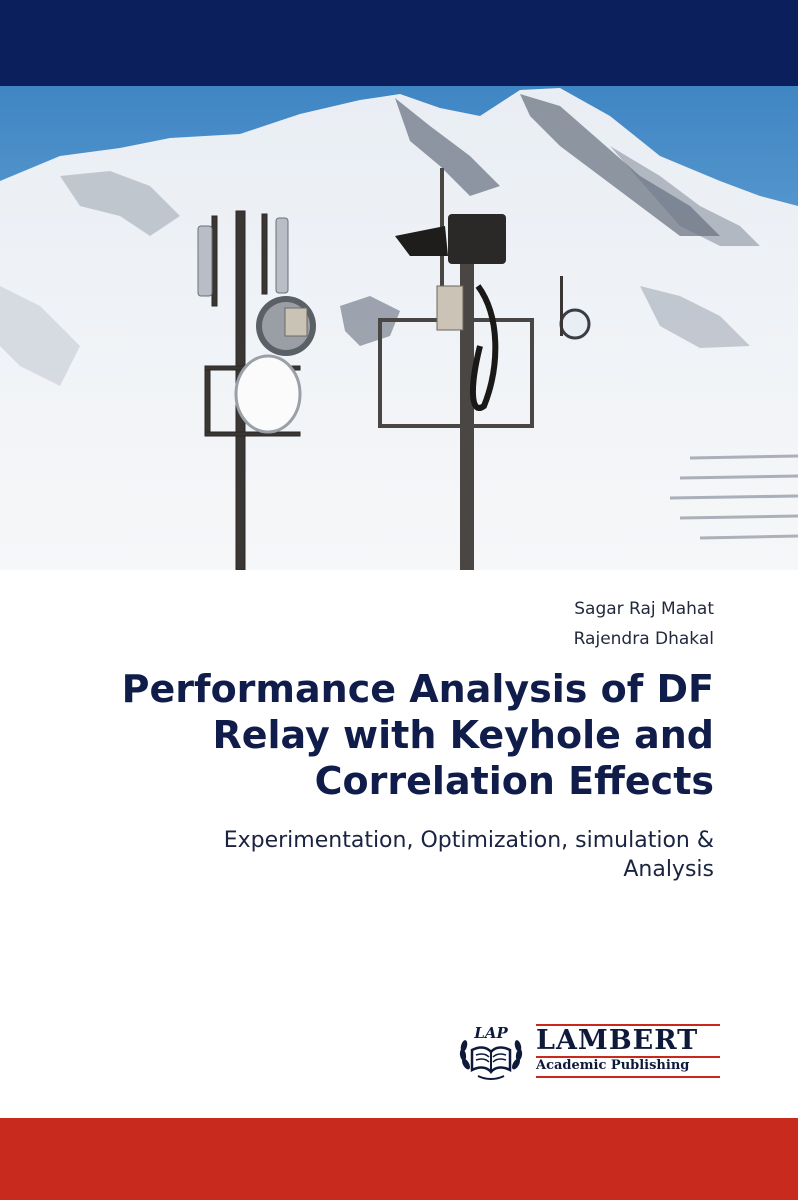 The height and width of the screenshot is (1200, 798). Describe the element at coordinates (668, 869) in the screenshot. I see `subtitle-line: Analysis` at that location.